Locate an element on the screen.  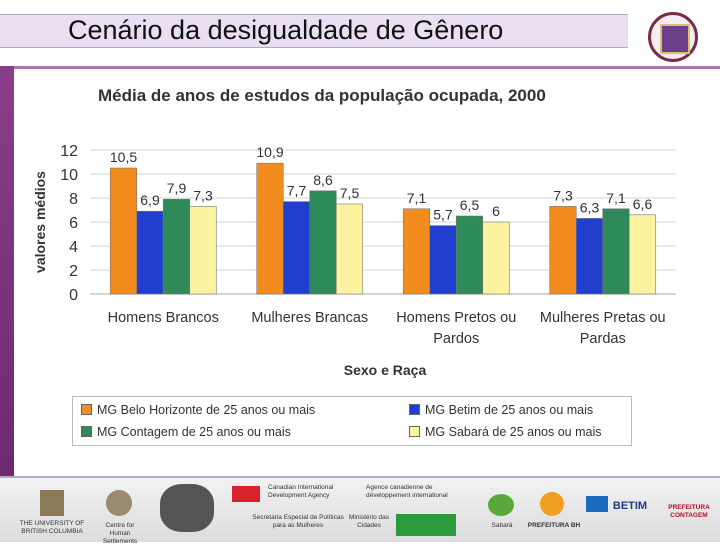
data-label: 6,3 is located at coordinates (590, 207).